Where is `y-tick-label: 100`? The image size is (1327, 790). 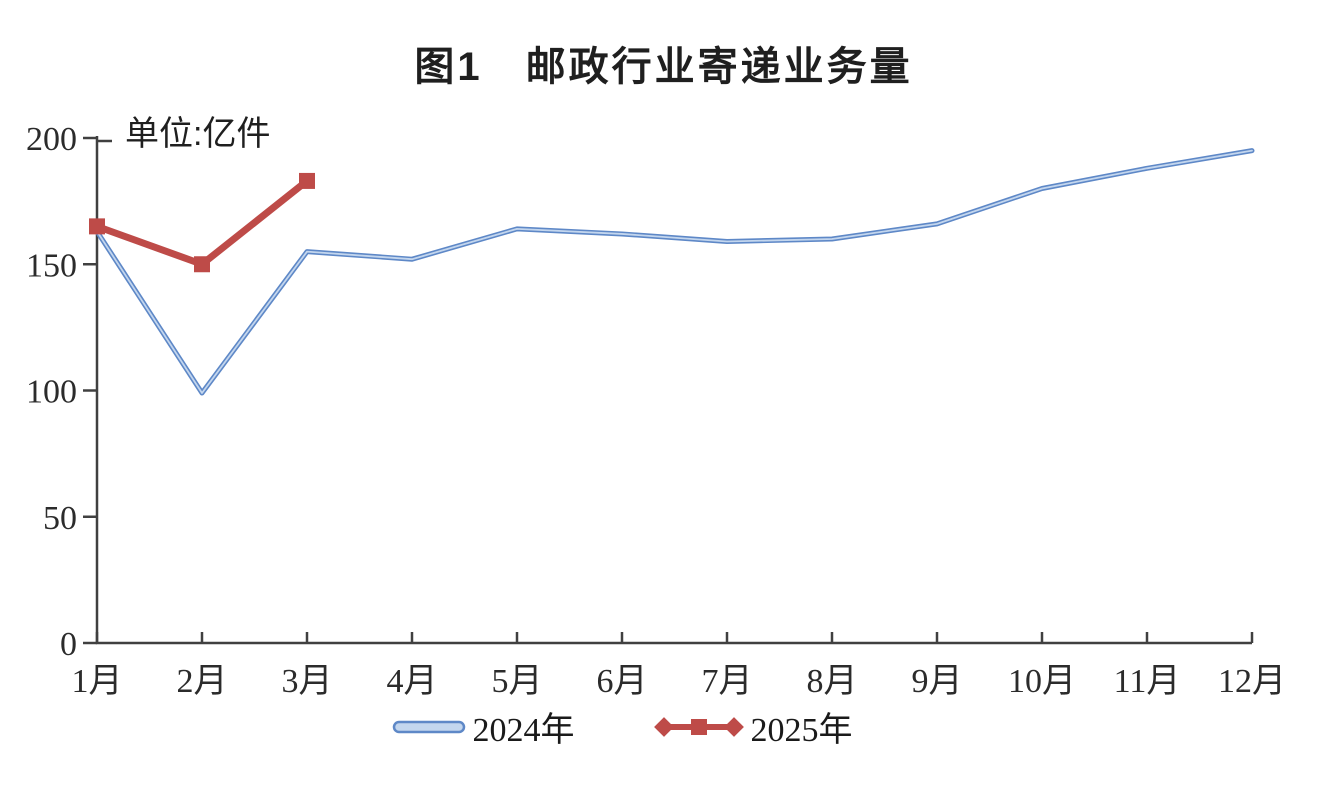 y-tick-label: 100 is located at coordinates (51, 392).